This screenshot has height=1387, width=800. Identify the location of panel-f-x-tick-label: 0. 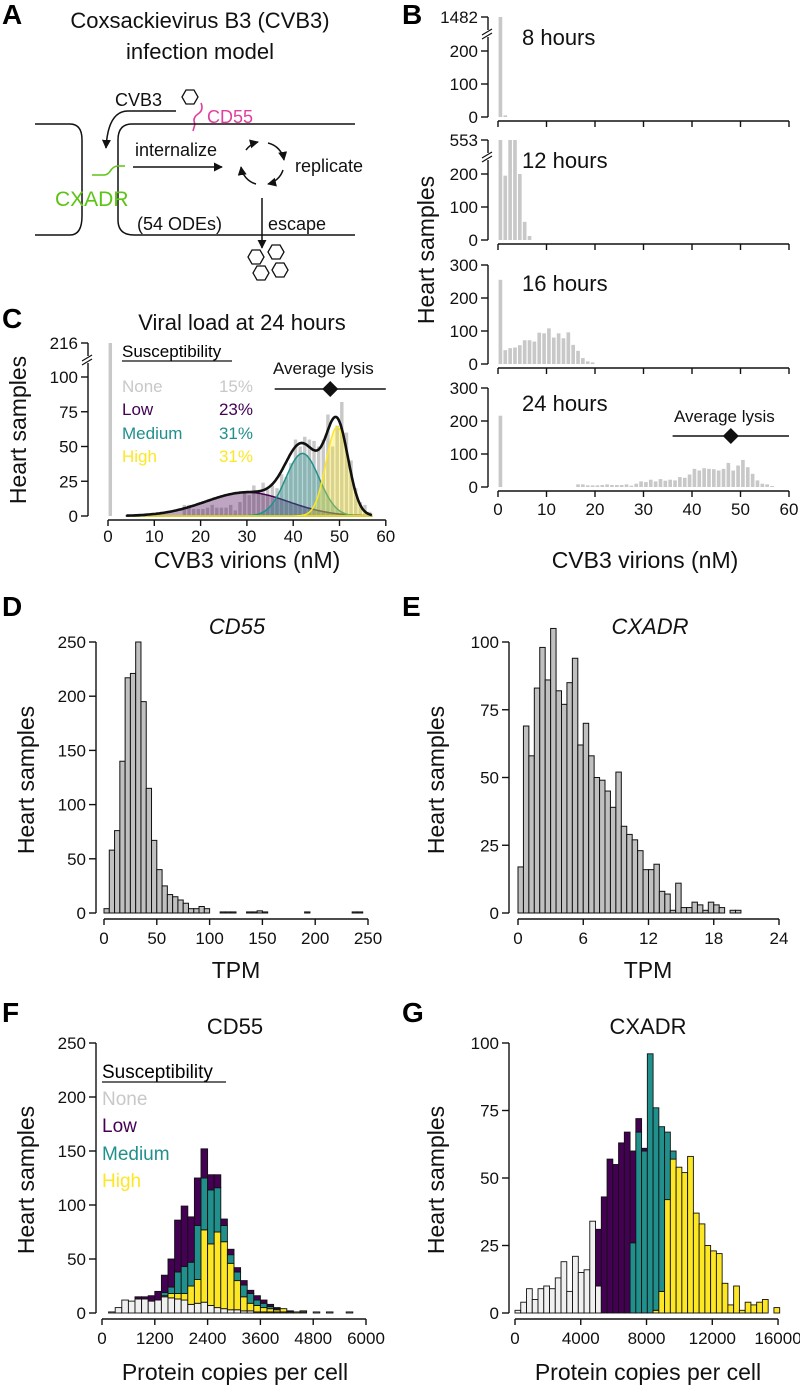
(101, 1338).